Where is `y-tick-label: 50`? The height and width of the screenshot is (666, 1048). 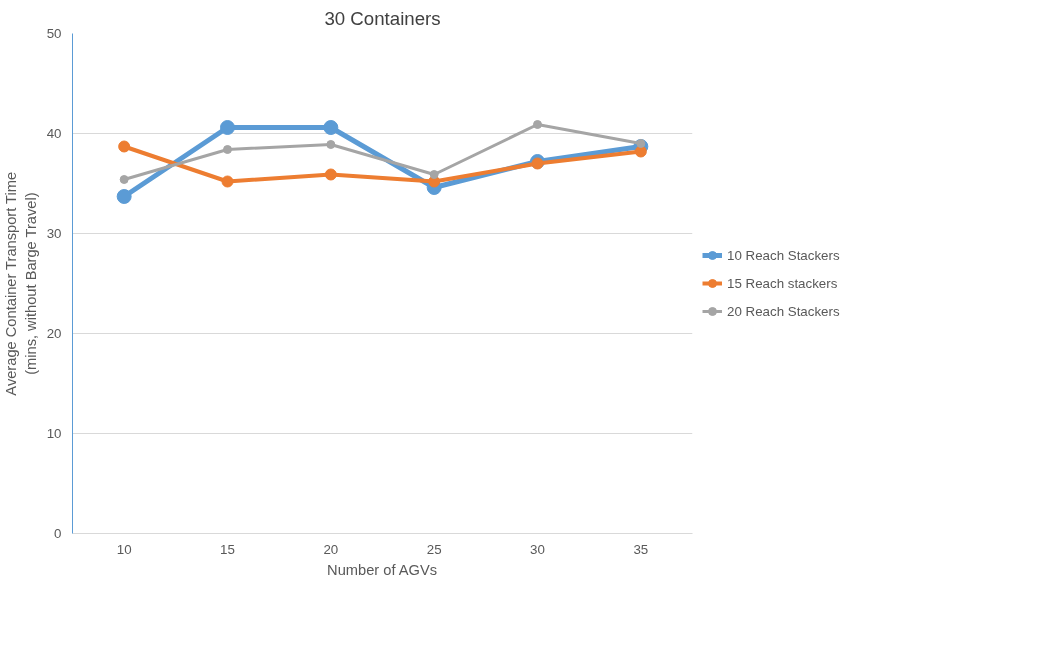 y-tick-label: 50 is located at coordinates (54, 33).